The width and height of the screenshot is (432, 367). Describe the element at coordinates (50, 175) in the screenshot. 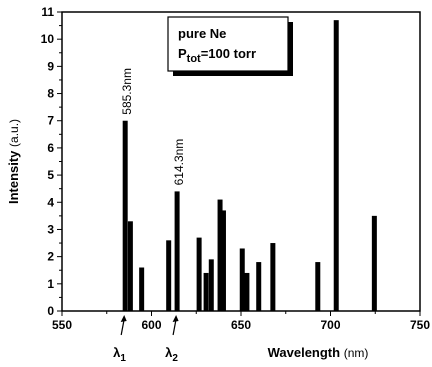

I see `y-tick-label: 5` at that location.